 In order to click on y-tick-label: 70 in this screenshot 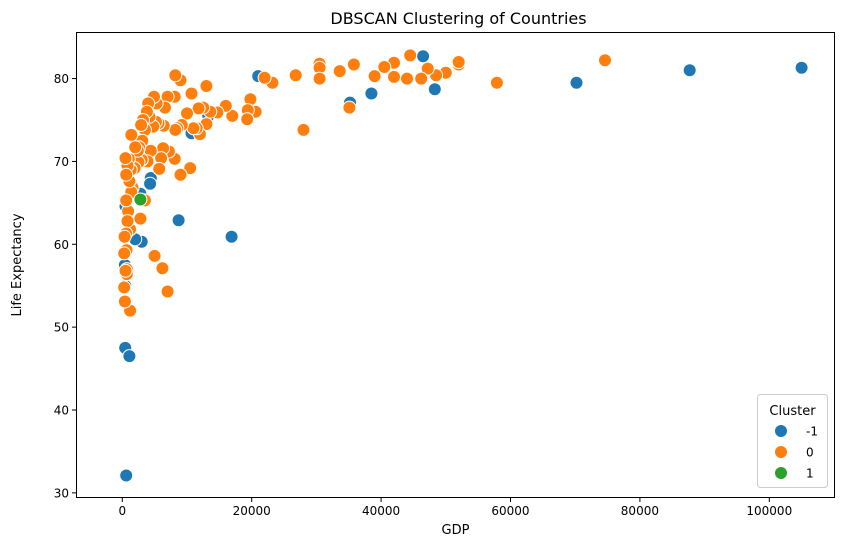, I will do `click(61, 162)`.